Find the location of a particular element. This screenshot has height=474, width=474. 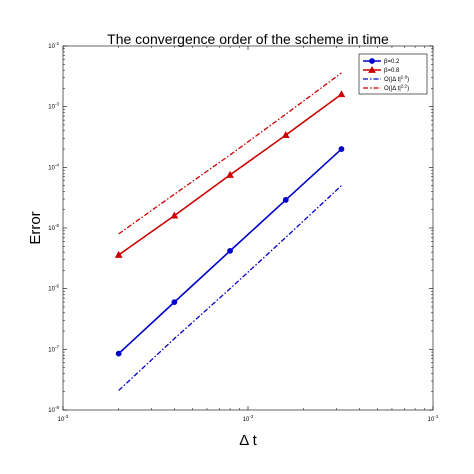

x-axis-label: Δ t is located at coordinates (248, 440).